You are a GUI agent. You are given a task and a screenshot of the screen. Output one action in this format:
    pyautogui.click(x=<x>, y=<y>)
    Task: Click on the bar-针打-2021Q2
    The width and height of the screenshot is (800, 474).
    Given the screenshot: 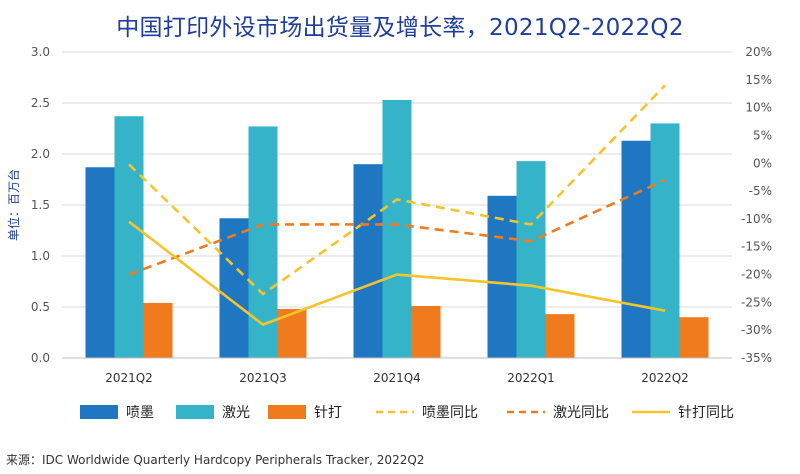 What is the action you would take?
    pyautogui.click(x=158, y=330)
    